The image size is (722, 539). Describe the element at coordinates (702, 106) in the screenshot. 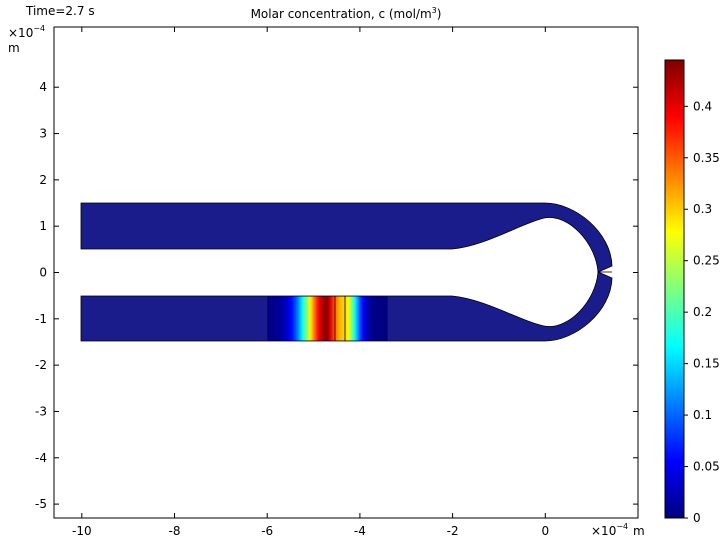

I see `colorbar-tick-label: 0.4` at that location.